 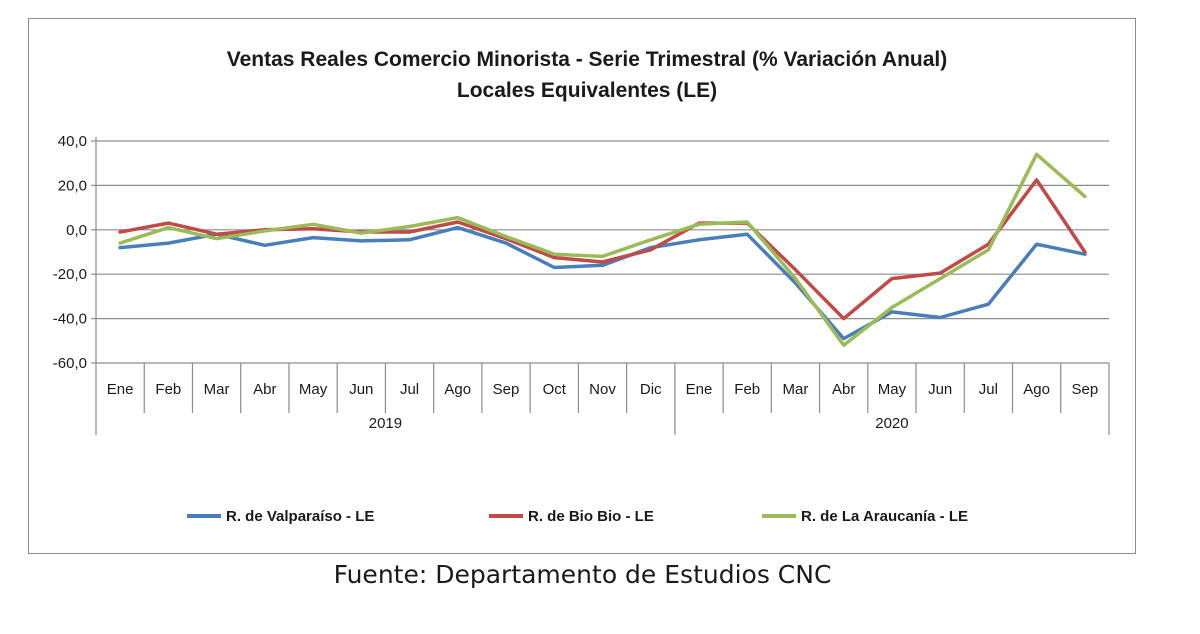 I want to click on legend-label: R. de La Araucanía - LE, so click(x=884, y=516).